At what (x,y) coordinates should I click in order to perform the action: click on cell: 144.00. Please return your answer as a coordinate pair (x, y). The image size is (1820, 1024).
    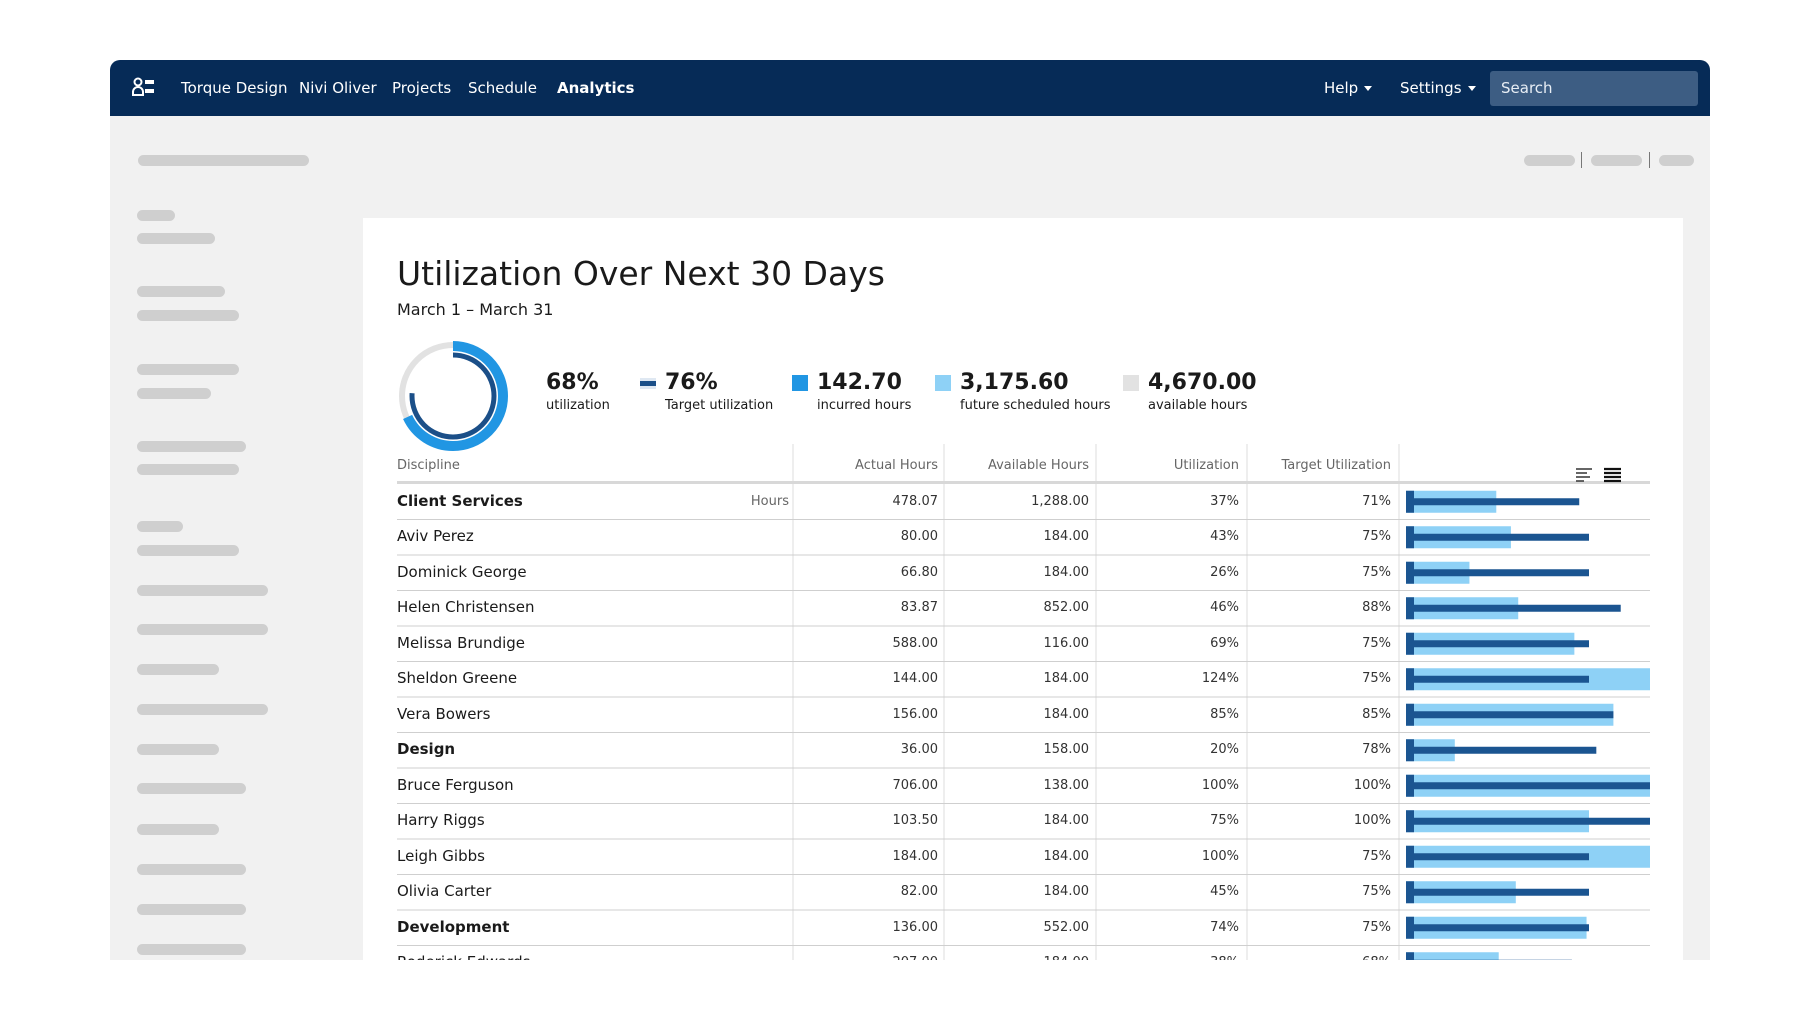
    Looking at the image, I should click on (915, 679).